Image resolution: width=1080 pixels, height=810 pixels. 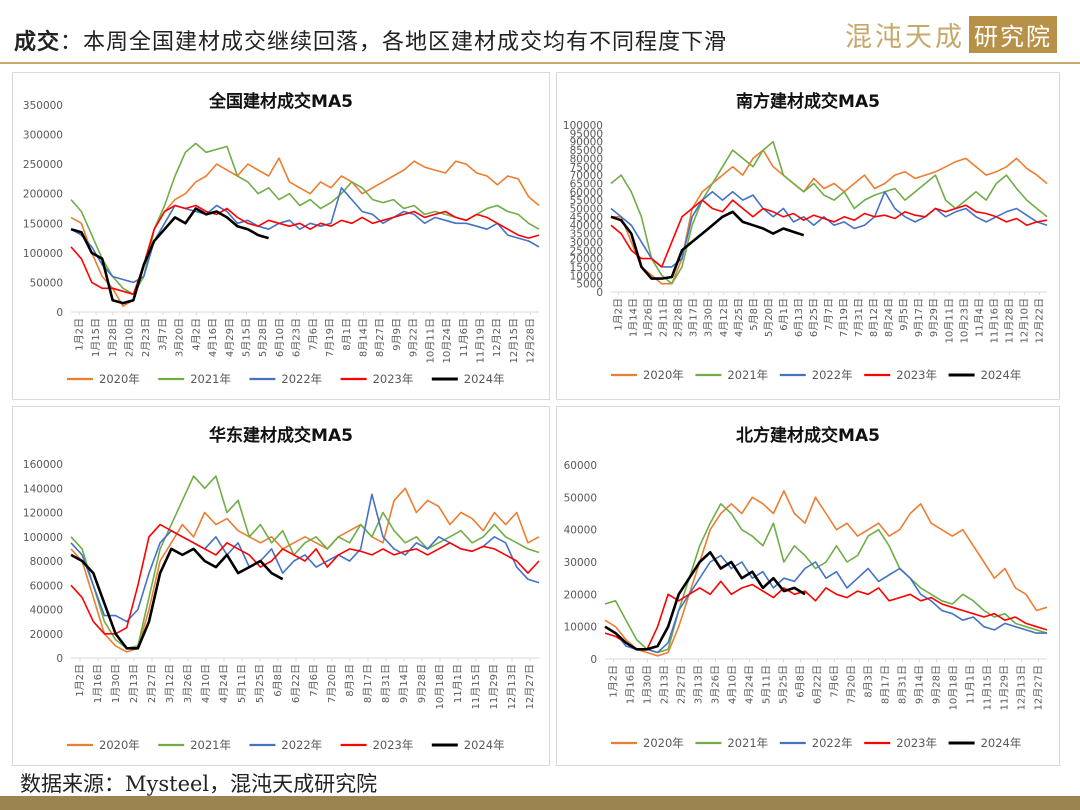 I want to click on x-tick-label: 6月8日, so click(x=801, y=681).